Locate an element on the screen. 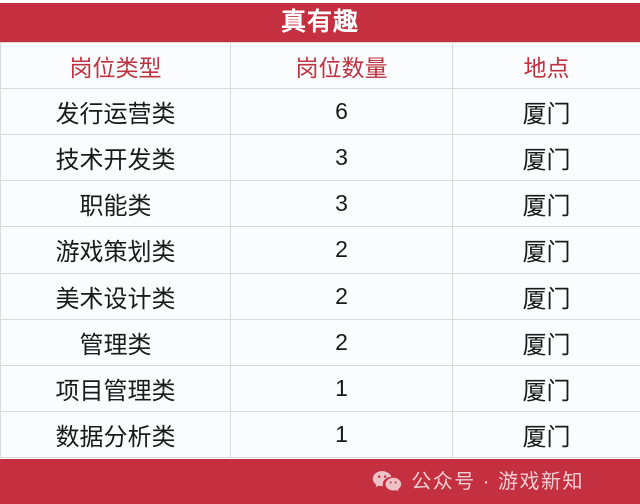  column-header-location: 地点 is located at coordinates (546, 65).